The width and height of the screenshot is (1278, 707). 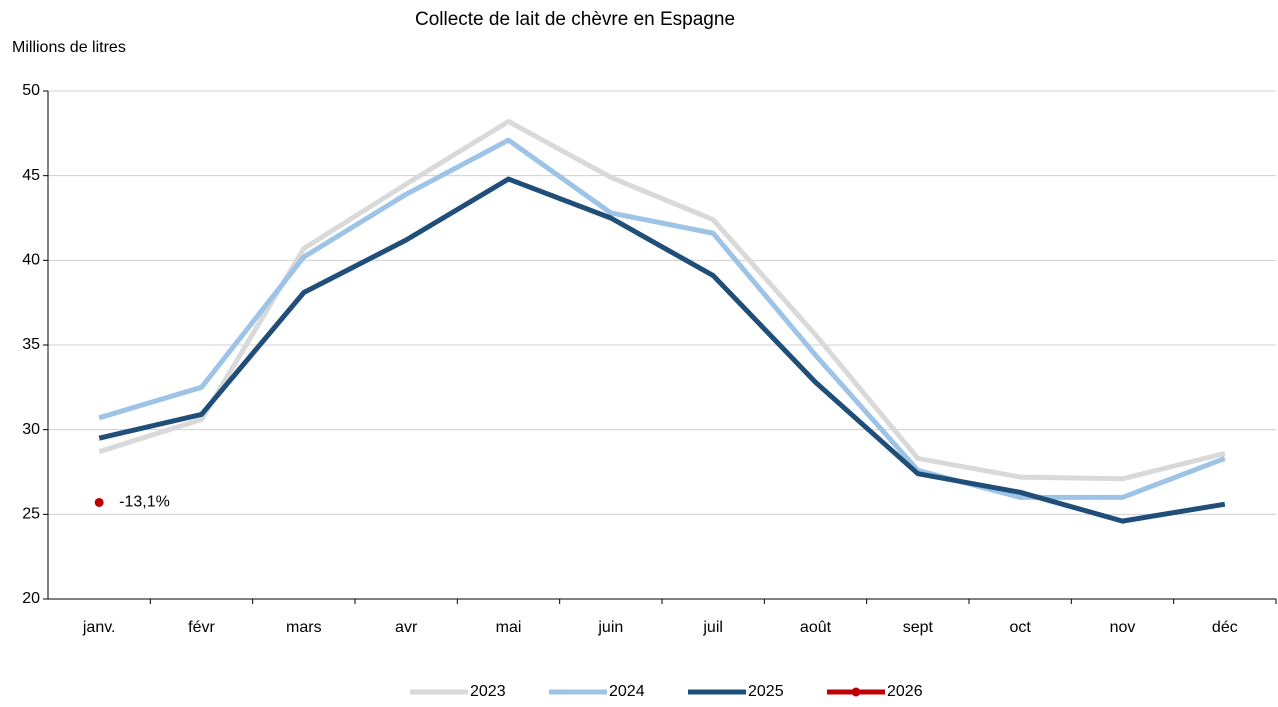 What do you see at coordinates (1123, 627) in the screenshot?
I see `x-tick-label: nov` at bounding box center [1123, 627].